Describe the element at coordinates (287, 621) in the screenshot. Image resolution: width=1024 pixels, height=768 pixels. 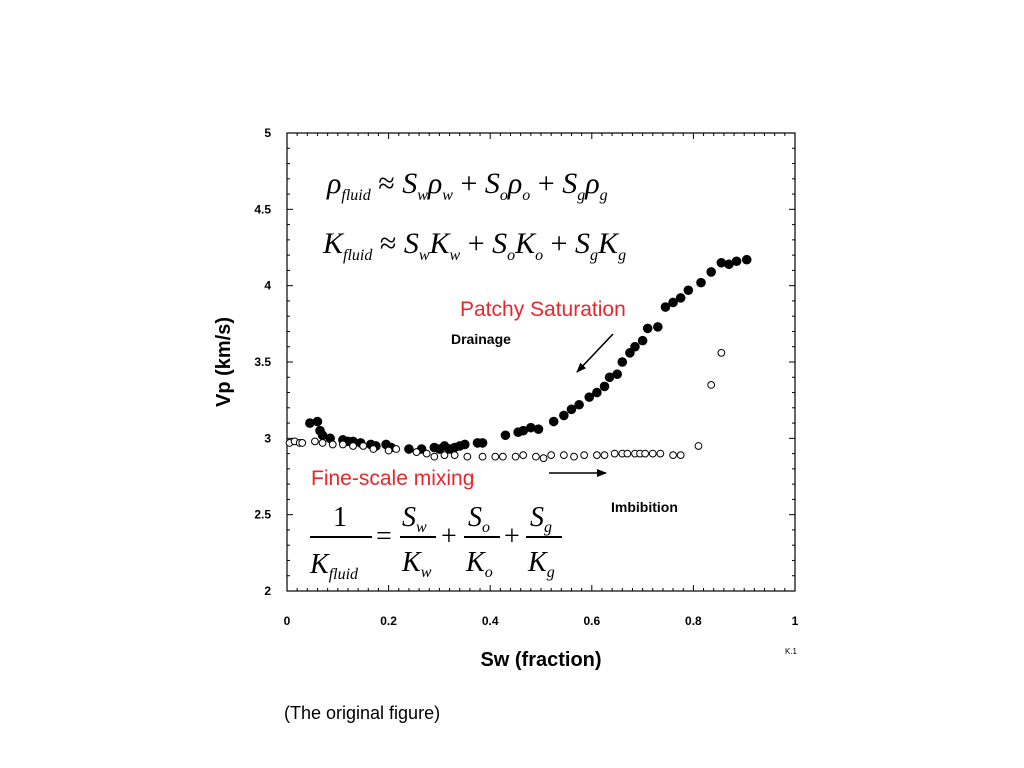
I see `x-tick-label: 0` at that location.